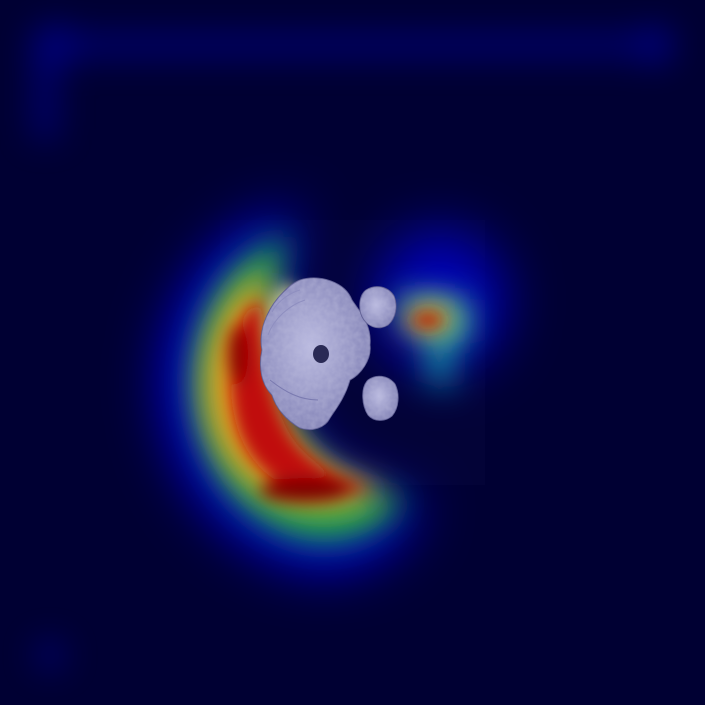 The image size is (705, 705). What do you see at coordinates (380, 398) in the screenshot?
I see `small-rock-fragment-bottom` at bounding box center [380, 398].